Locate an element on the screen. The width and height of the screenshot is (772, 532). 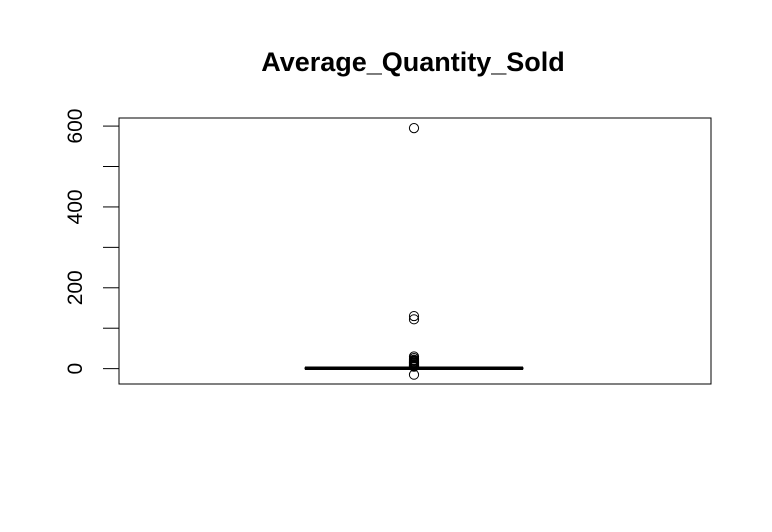
y-tick-label: 400 is located at coordinates (75, 206).